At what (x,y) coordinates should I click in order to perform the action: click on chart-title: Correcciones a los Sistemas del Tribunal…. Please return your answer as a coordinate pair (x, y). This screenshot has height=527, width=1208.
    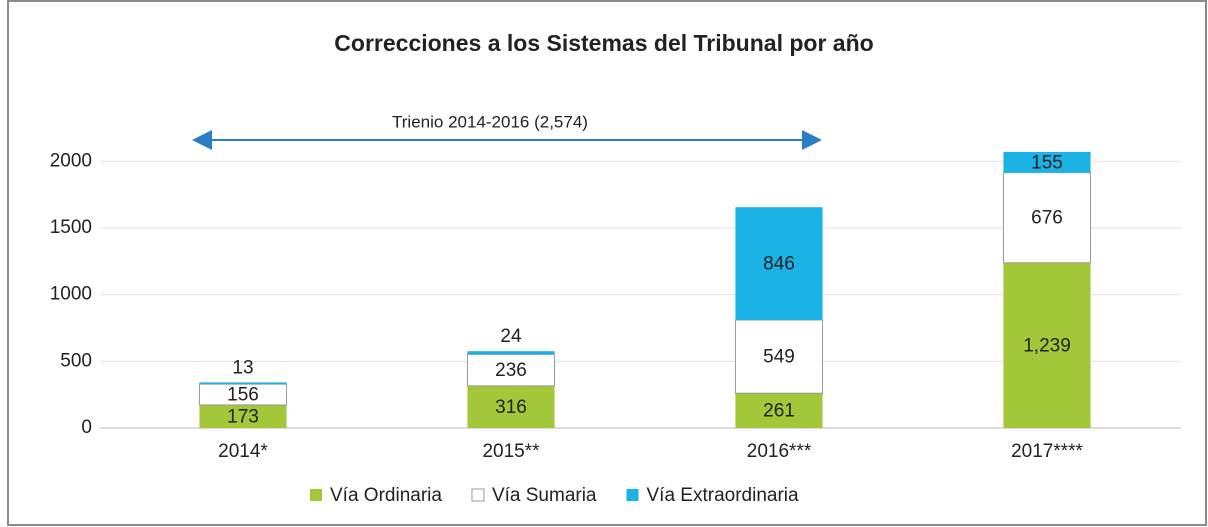
    Looking at the image, I should click on (603, 43).